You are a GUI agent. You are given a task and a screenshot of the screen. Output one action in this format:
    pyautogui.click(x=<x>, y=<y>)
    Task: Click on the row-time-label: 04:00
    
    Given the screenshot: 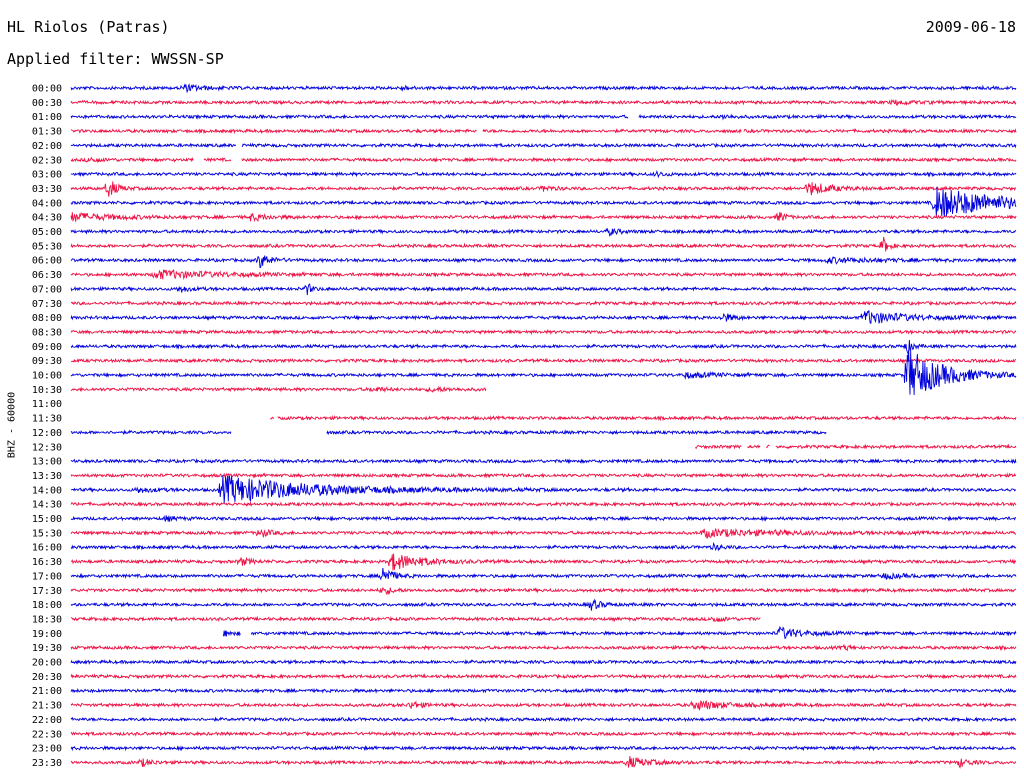 What is the action you would take?
    pyautogui.click(x=47, y=203)
    